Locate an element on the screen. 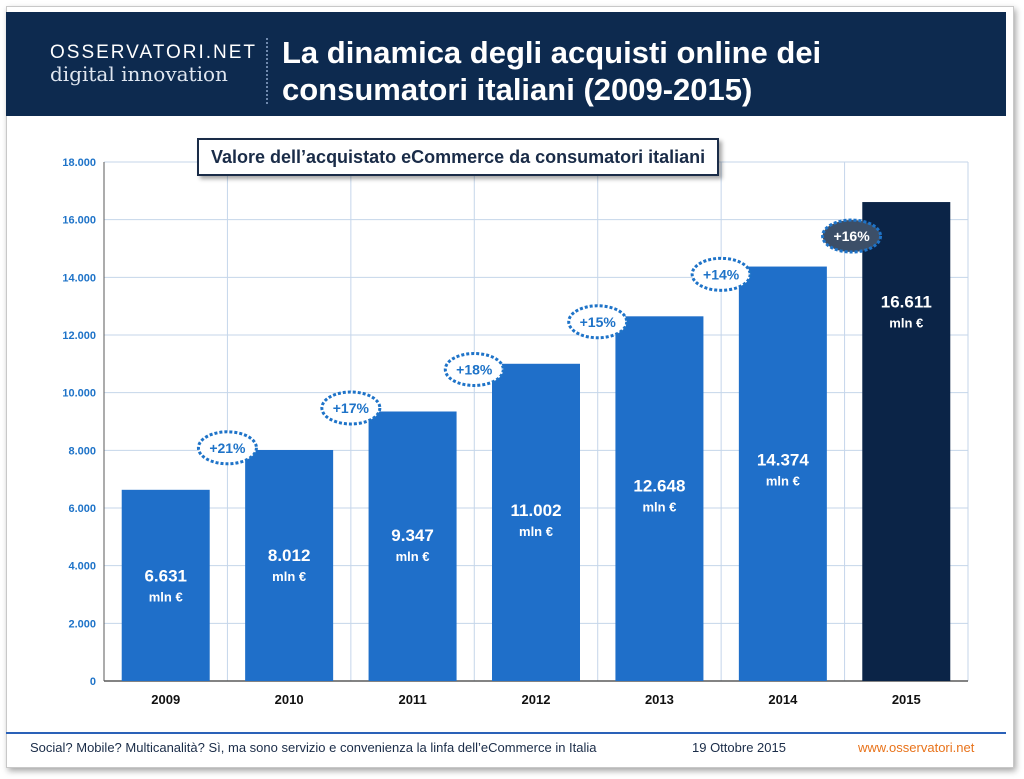  footer-url-link: www.osservatori.net is located at coordinates (916, 747).